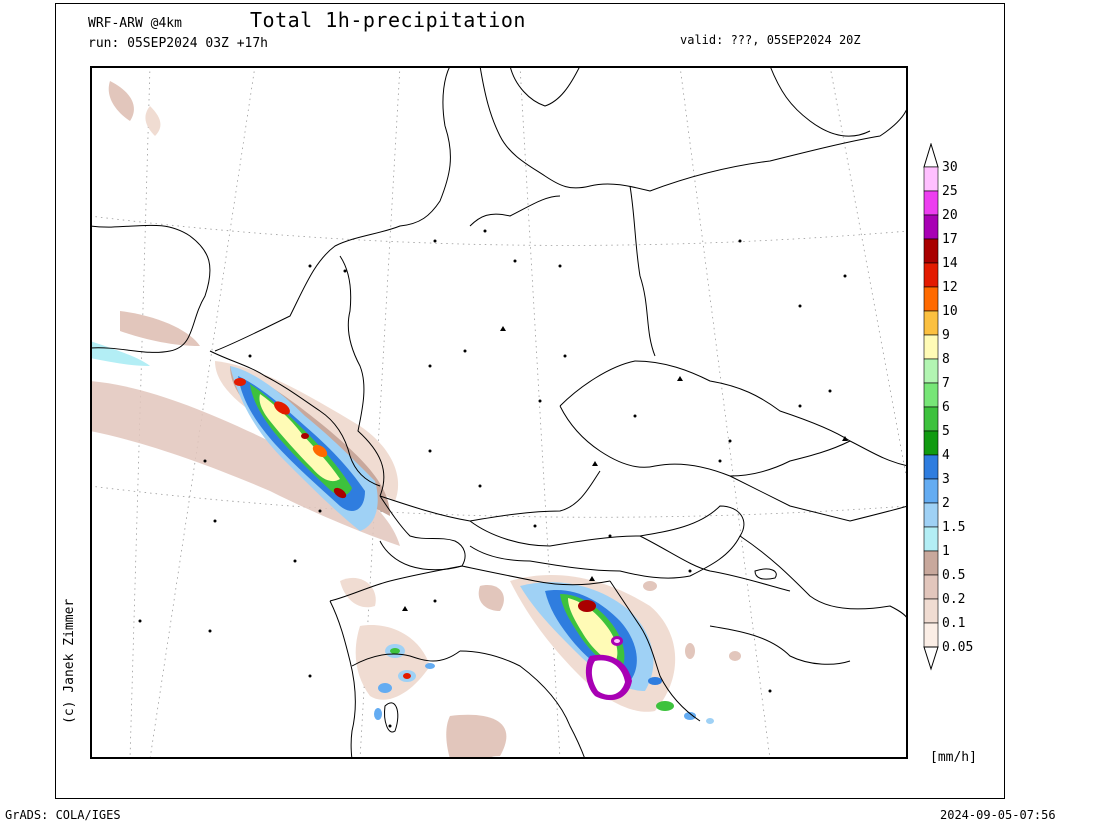  I want to click on scale-label: 1.5, so click(953, 527).